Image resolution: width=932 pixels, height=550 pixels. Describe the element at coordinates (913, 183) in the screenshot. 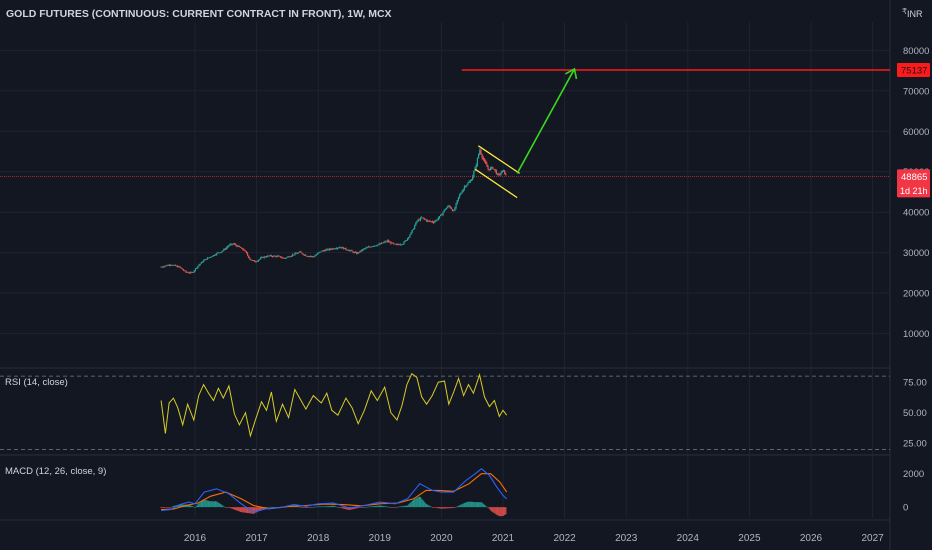

I see `last-price-badge: 48865 1d 21h` at that location.